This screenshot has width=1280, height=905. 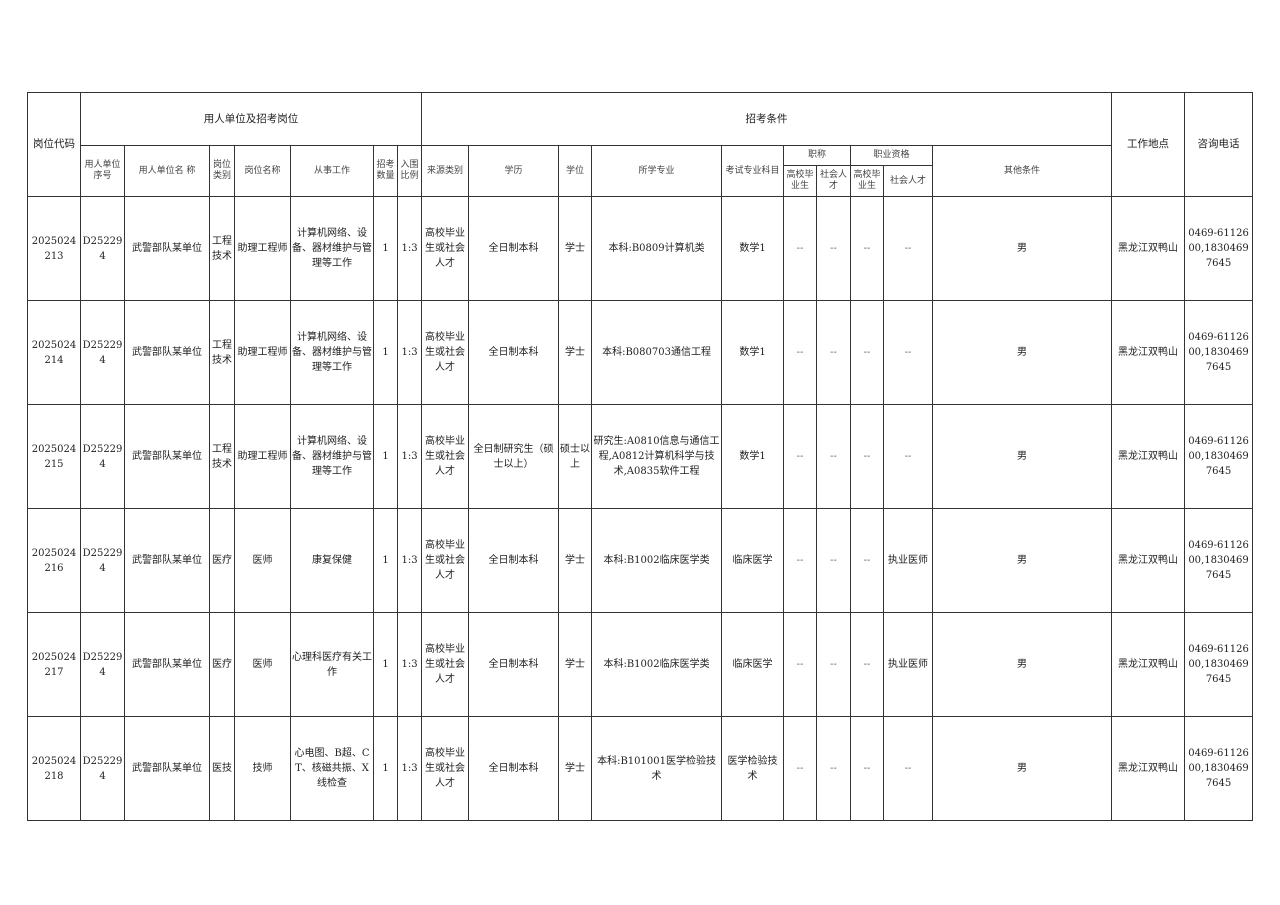 I want to click on header-title-social: 社会人才, so click(x=834, y=181).